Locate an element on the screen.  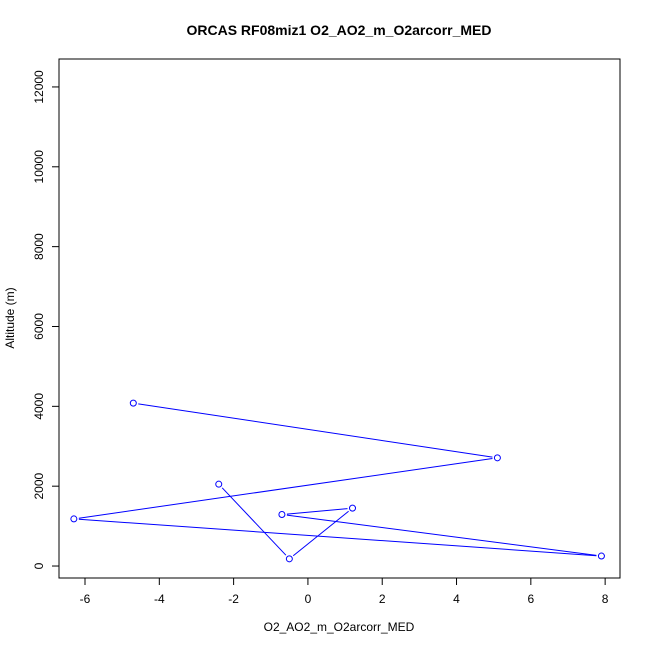
x-tick-label: -4 is located at coordinates (159, 599).